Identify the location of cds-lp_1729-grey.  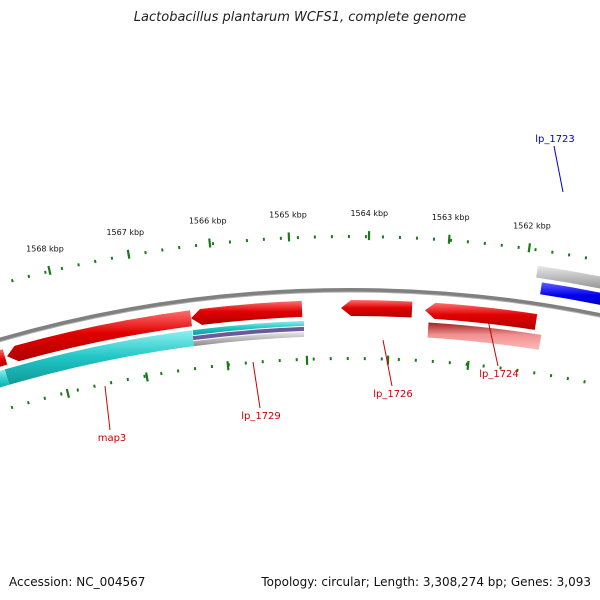
(248, 339).